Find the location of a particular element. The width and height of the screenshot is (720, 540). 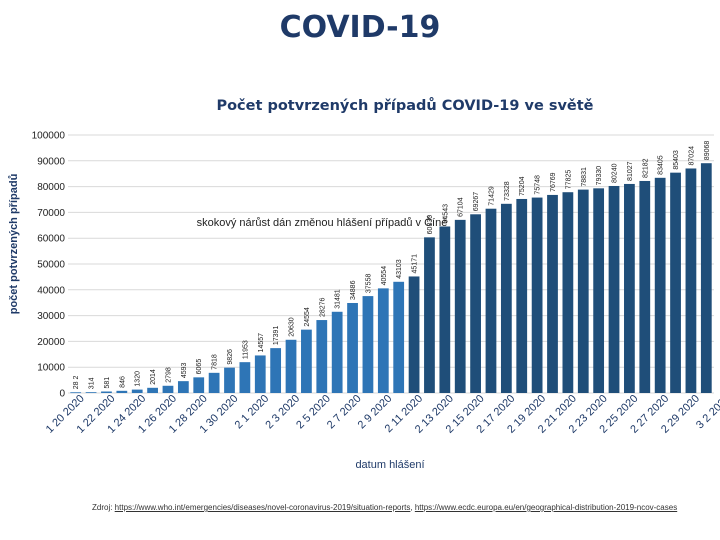

x-axis-label: datum hlášení is located at coordinates (389, 465).